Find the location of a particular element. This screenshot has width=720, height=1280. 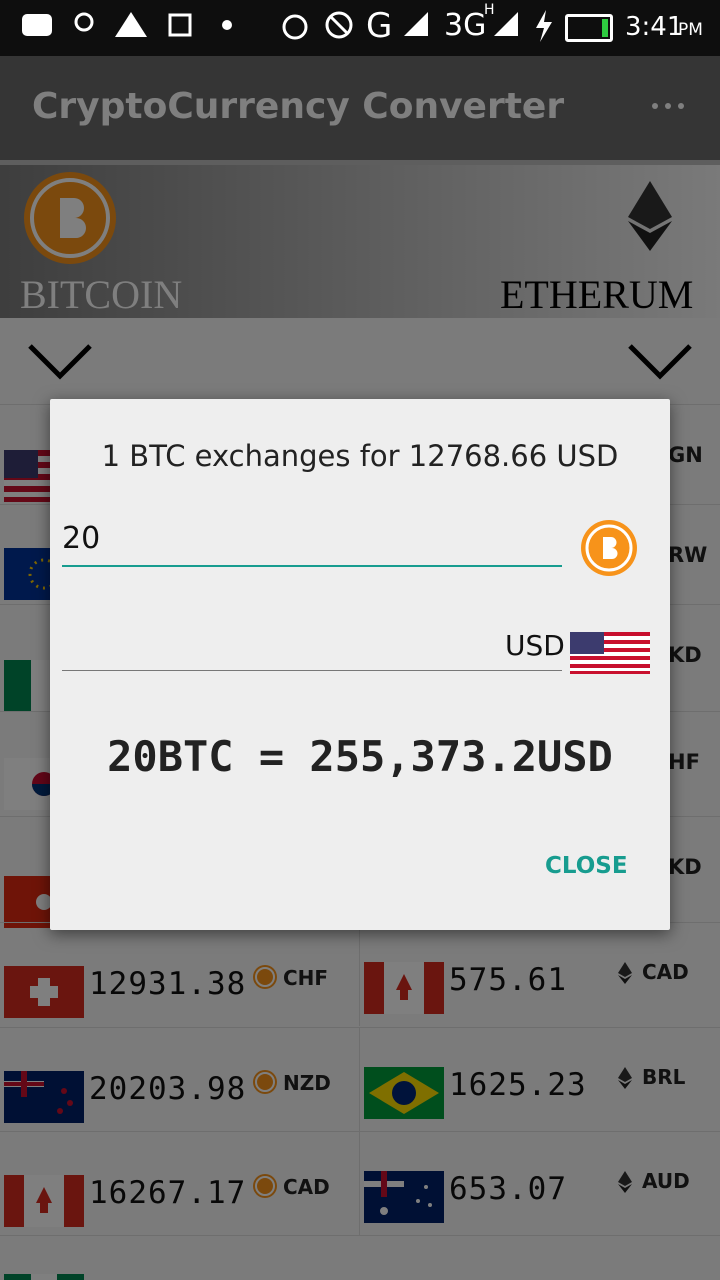

status-icons is located at coordinates (287, 26).